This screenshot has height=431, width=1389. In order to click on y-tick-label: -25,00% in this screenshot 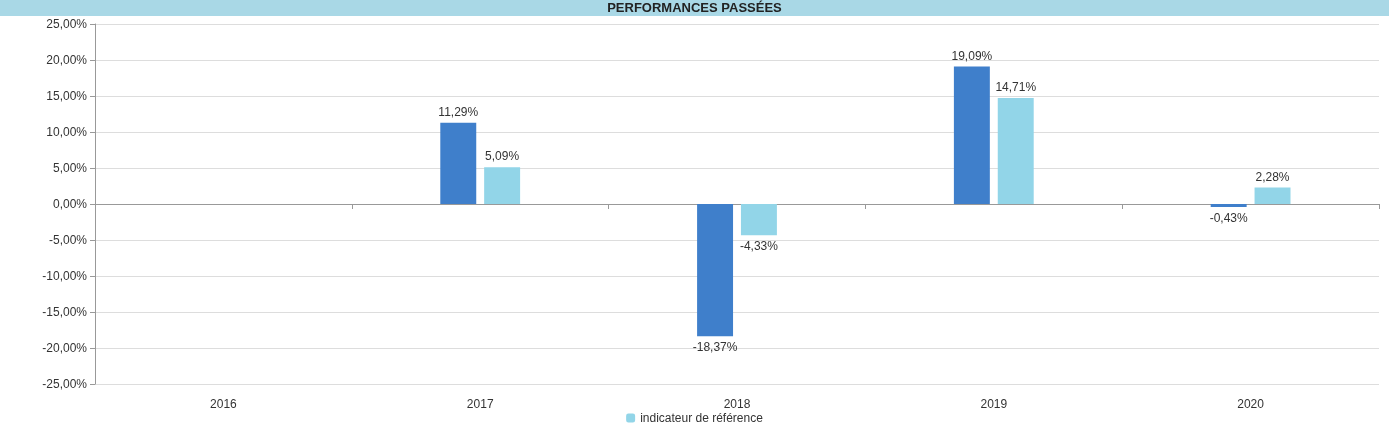, I will do `click(65, 384)`.